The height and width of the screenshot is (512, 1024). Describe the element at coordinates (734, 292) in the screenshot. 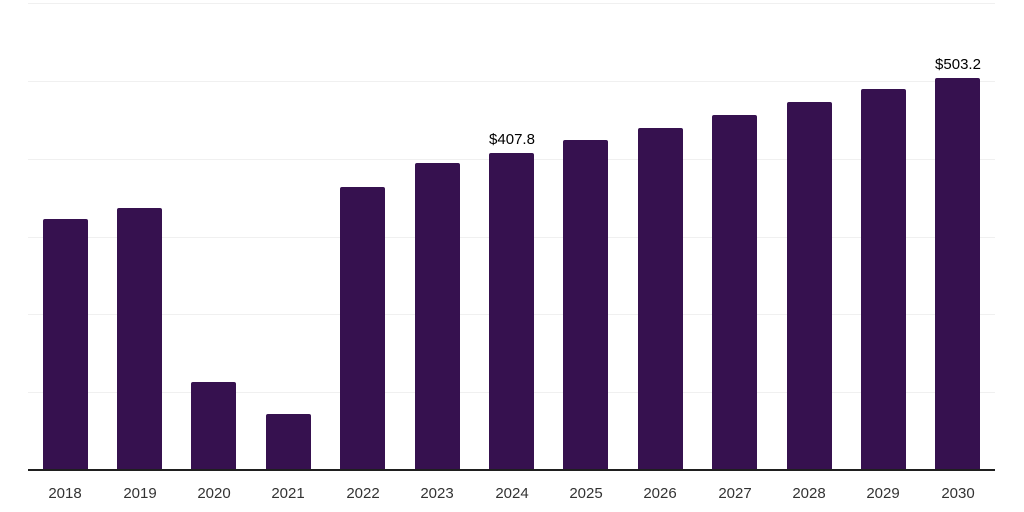

I see `bar-2027` at that location.